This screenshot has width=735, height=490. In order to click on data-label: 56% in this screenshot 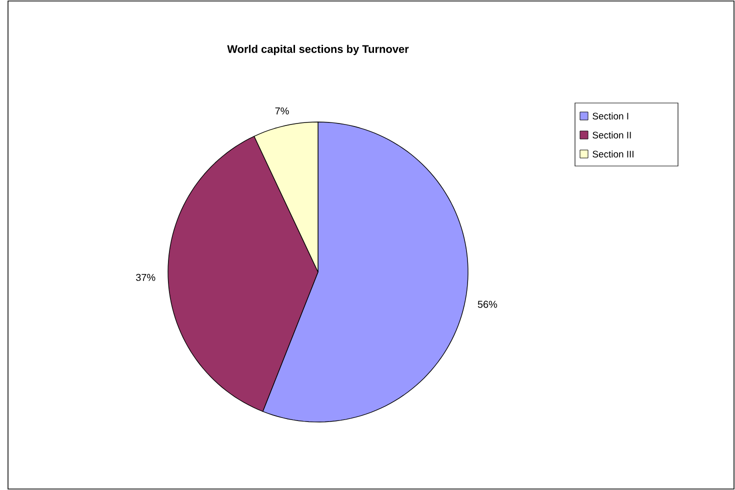, I will do `click(488, 304)`.